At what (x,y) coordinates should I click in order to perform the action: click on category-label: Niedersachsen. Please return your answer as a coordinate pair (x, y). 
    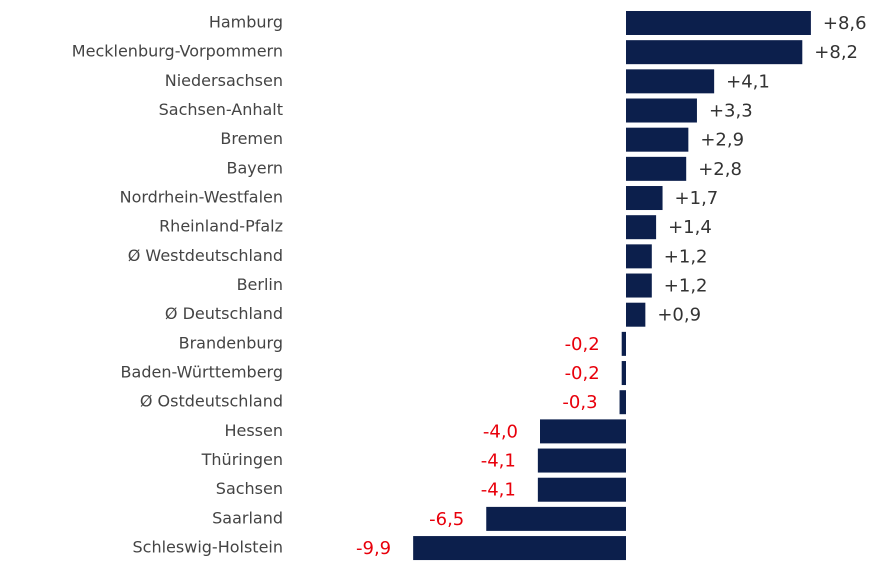
    Looking at the image, I should click on (224, 80).